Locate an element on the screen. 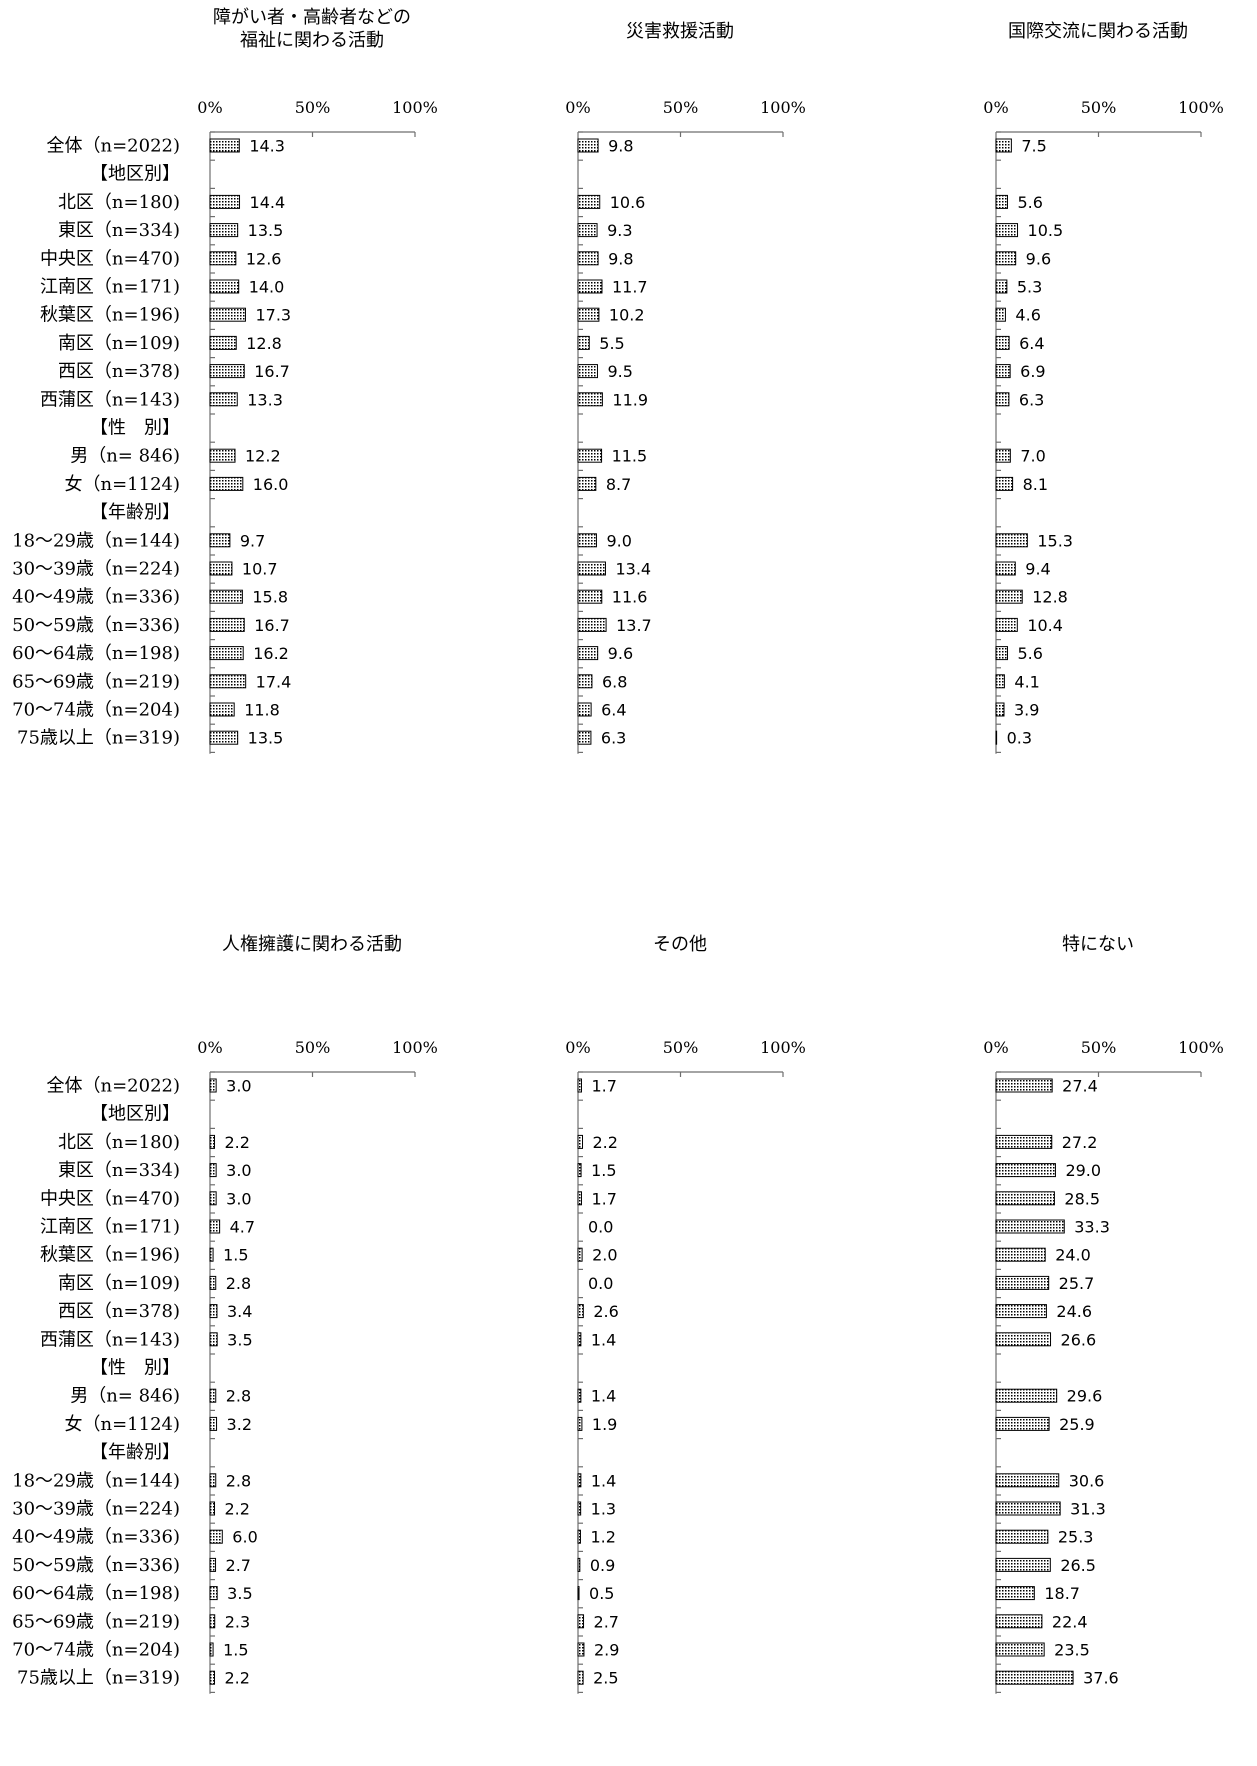  value-label: 6.0 is located at coordinates (244, 1537).